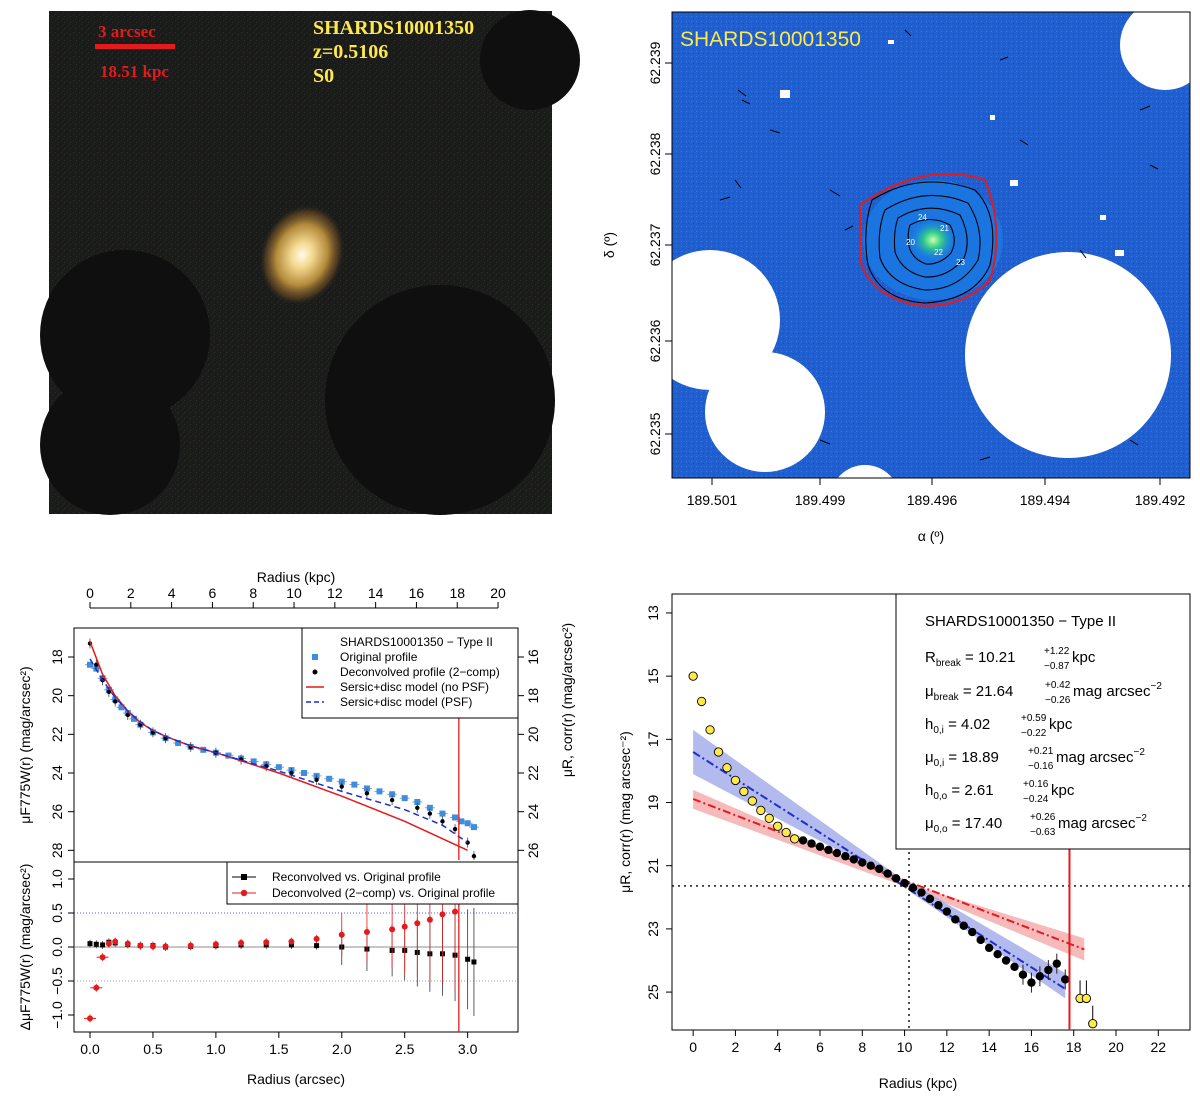  I want to click on y-tick-label: 1.0, so click(57, 879).